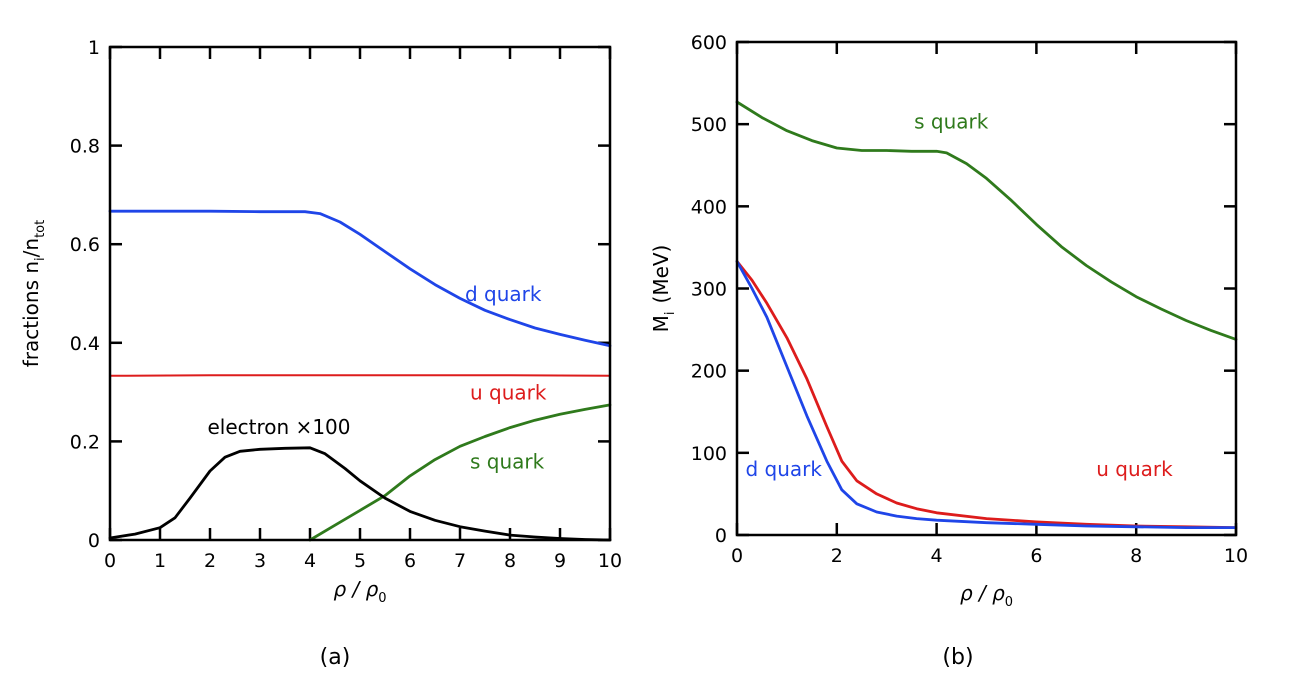 This screenshot has width=1291, height=688. I want to click on panel-a-y-tick-labels: 0 0.2 0.4 0.6 0.8 1, so click(85, 294).